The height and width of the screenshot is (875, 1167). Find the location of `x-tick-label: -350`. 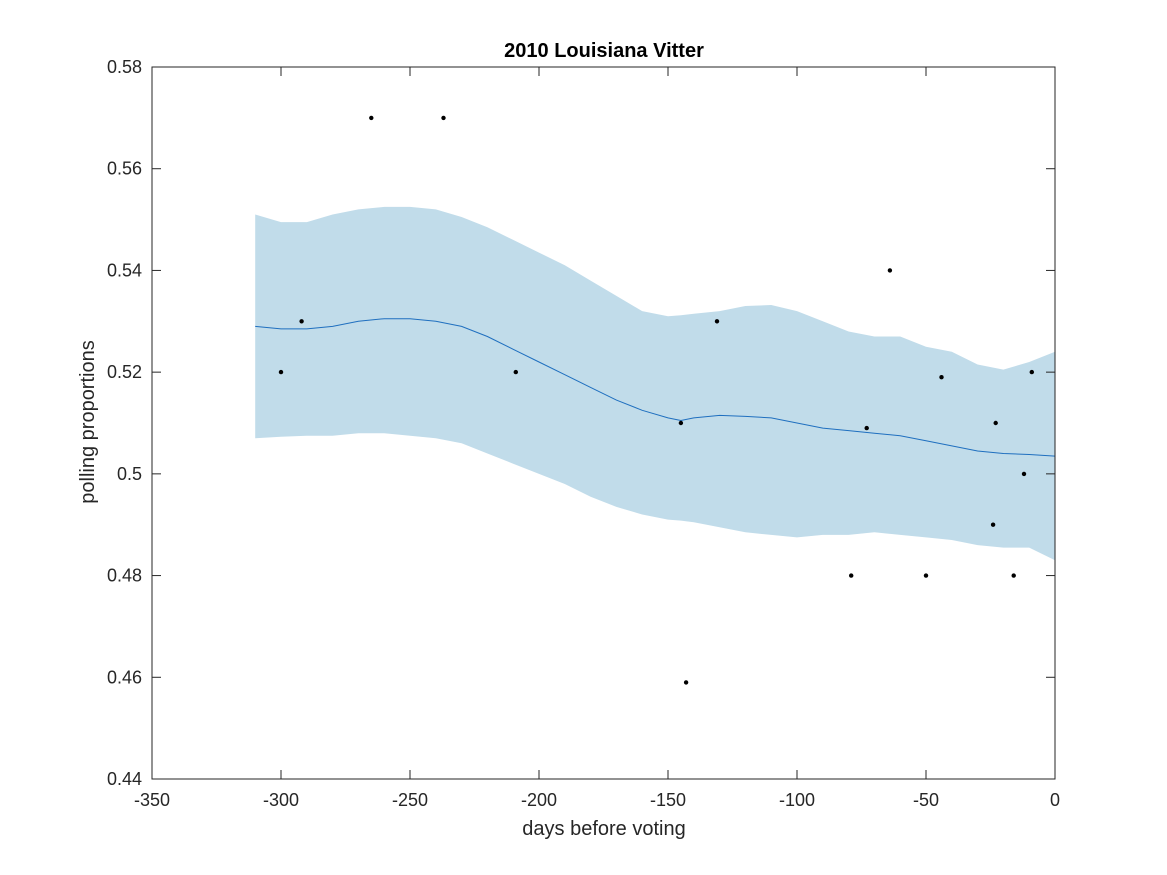

x-tick-label: -350 is located at coordinates (152, 800).